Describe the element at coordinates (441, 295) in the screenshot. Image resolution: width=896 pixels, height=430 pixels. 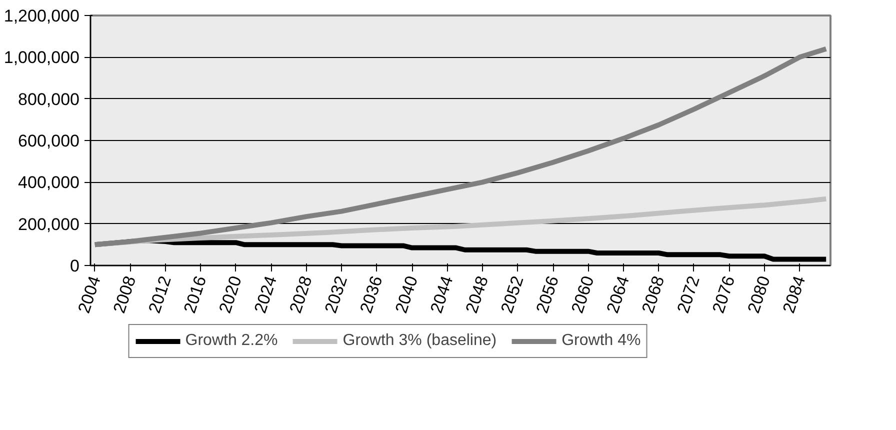
I see `x-tick-label: 2044` at that location.